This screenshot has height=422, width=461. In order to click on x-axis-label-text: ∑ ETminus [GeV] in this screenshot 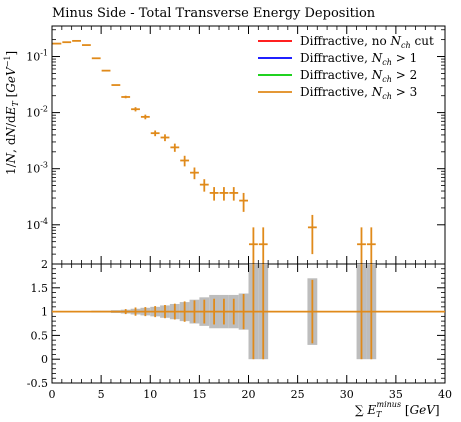, I will do `click(397, 409)`.